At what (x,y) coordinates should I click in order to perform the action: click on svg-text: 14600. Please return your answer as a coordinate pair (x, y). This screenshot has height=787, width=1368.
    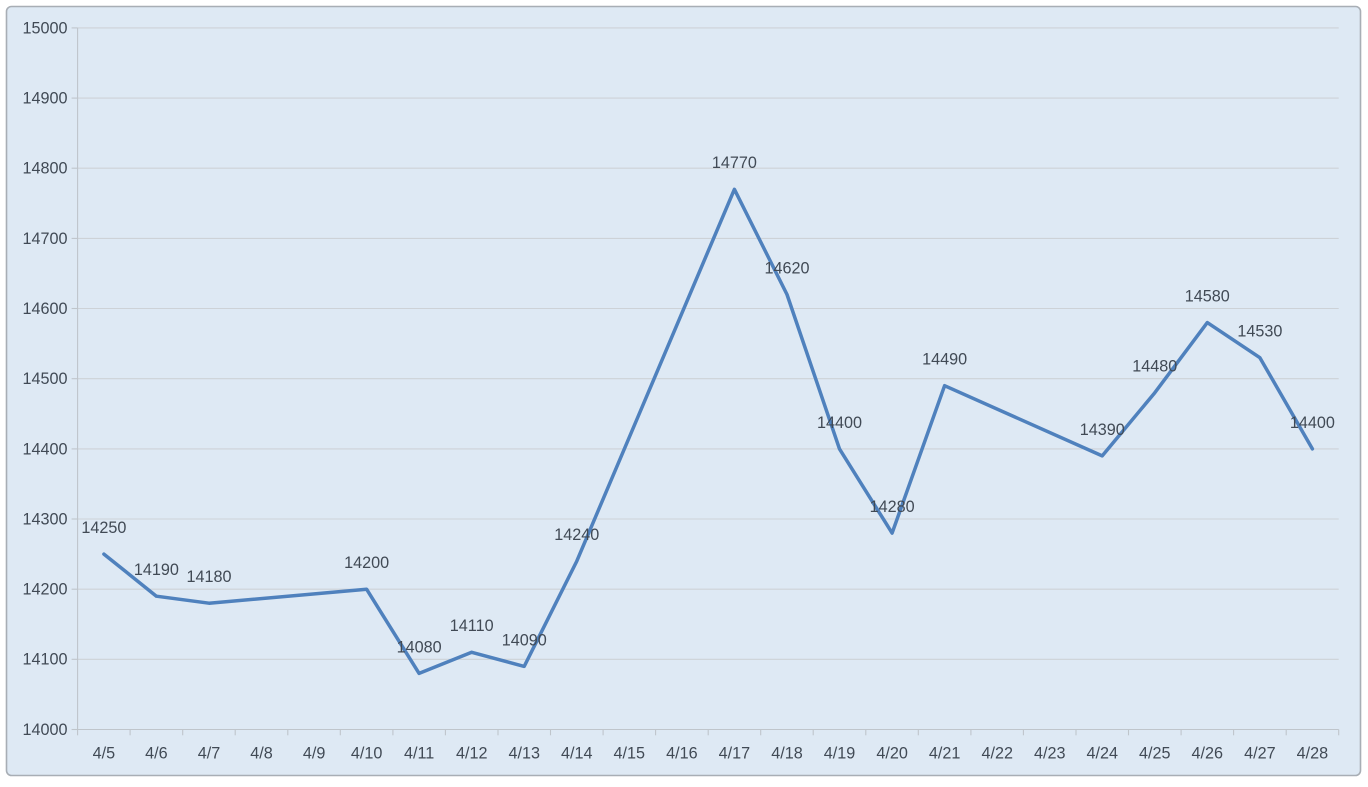
    Looking at the image, I should click on (44, 309).